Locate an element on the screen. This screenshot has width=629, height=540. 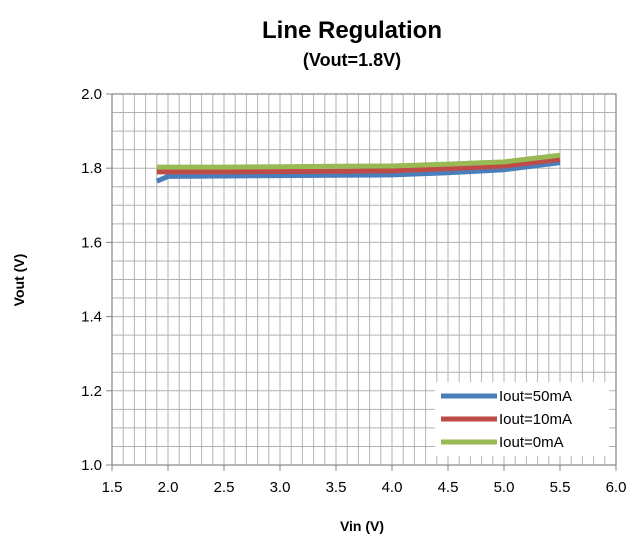
x-tick-label: 5.0 is located at coordinates (504, 487).